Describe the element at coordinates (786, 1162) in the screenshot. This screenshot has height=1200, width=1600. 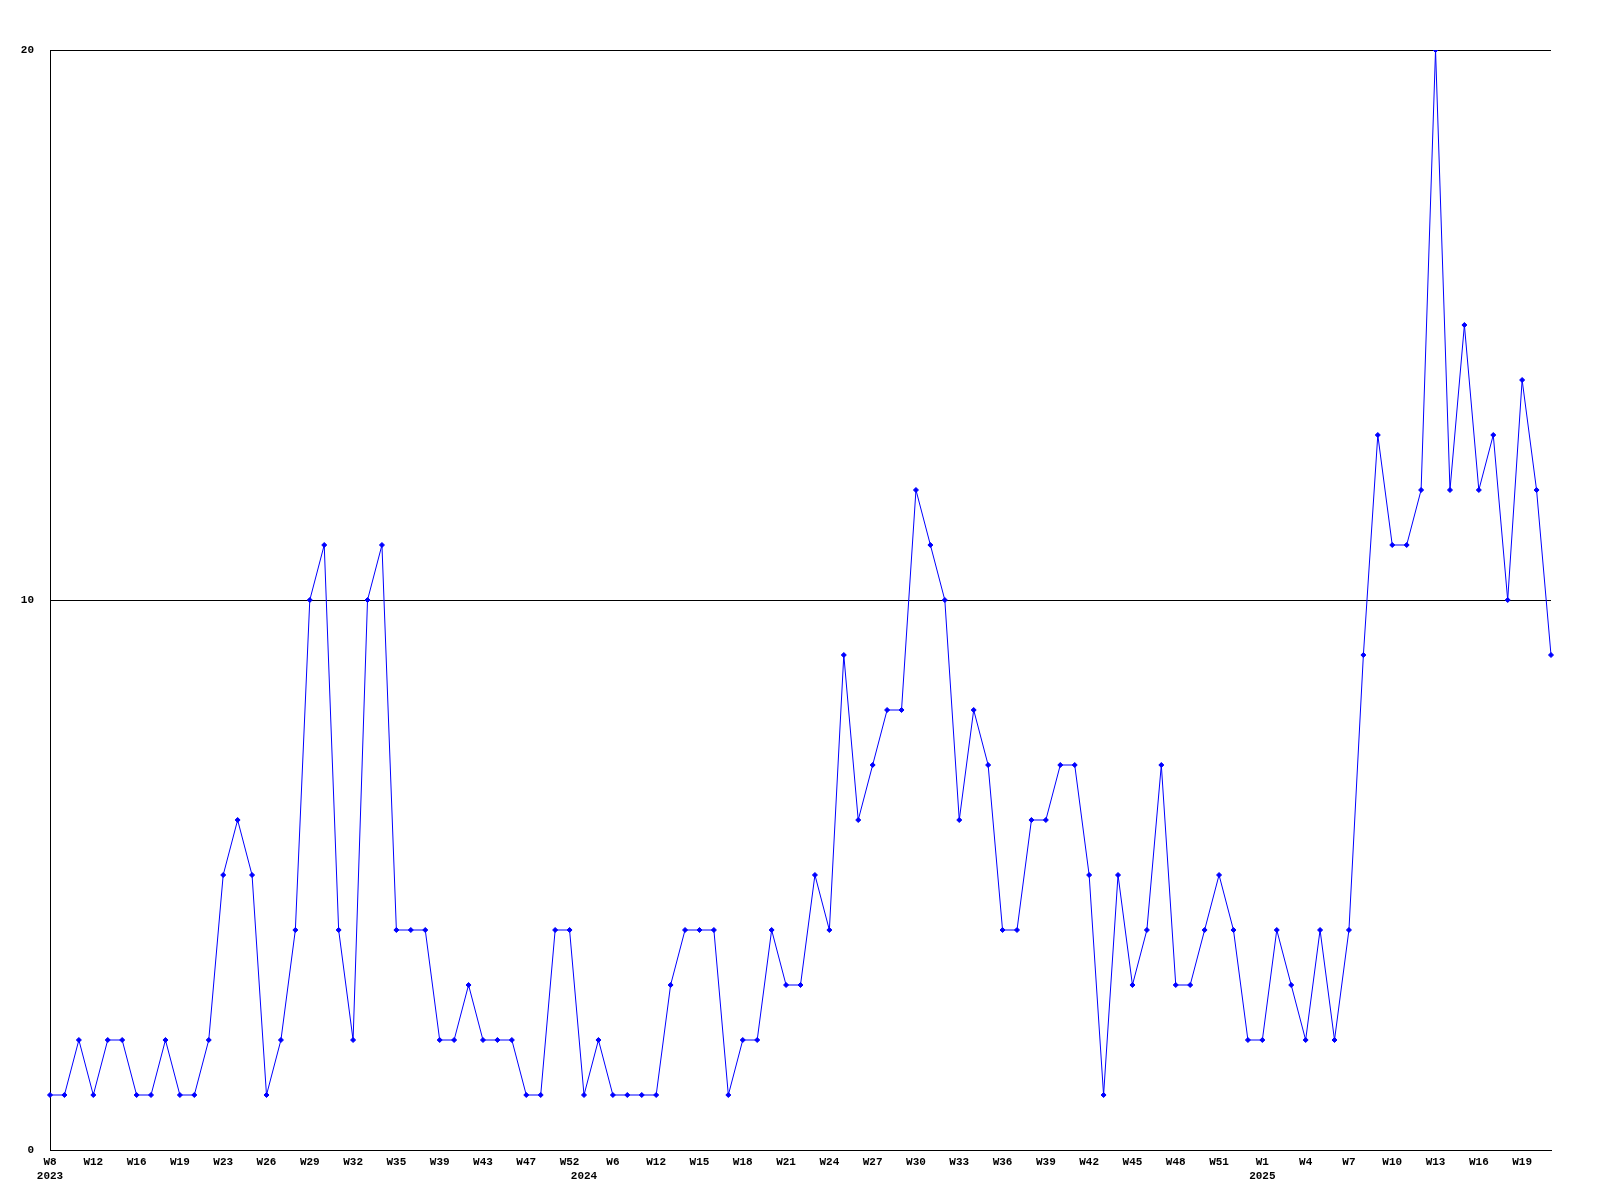
I see `x-tick-label: W21` at that location.